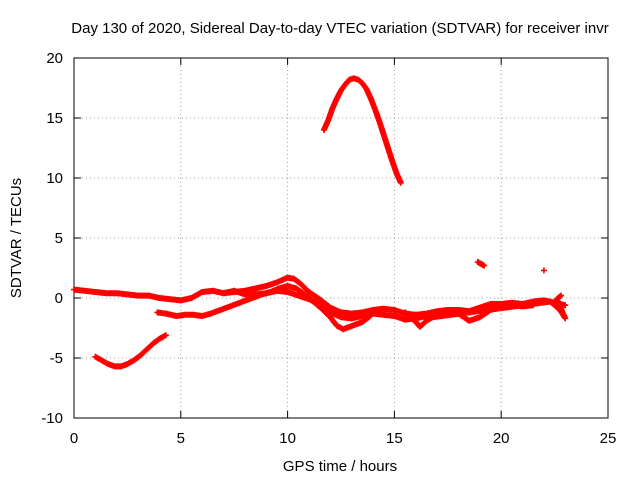  I want to click on x-axis-label: GPS time / hours, so click(340, 466).